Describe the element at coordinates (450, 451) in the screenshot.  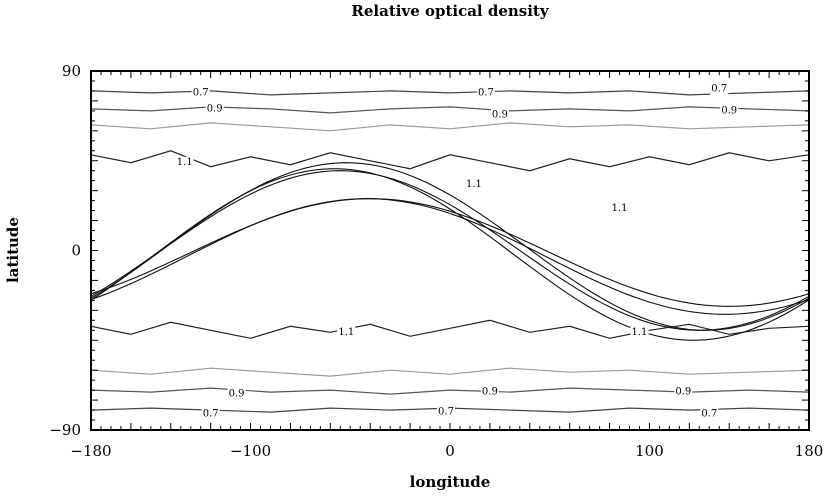
I see `x-tick-label: 0` at that location.